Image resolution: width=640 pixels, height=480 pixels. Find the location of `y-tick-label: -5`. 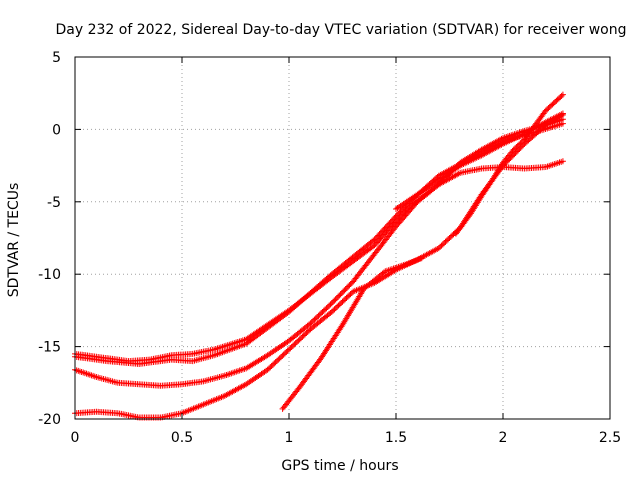

y-tick-label: -5 is located at coordinates (54, 203).